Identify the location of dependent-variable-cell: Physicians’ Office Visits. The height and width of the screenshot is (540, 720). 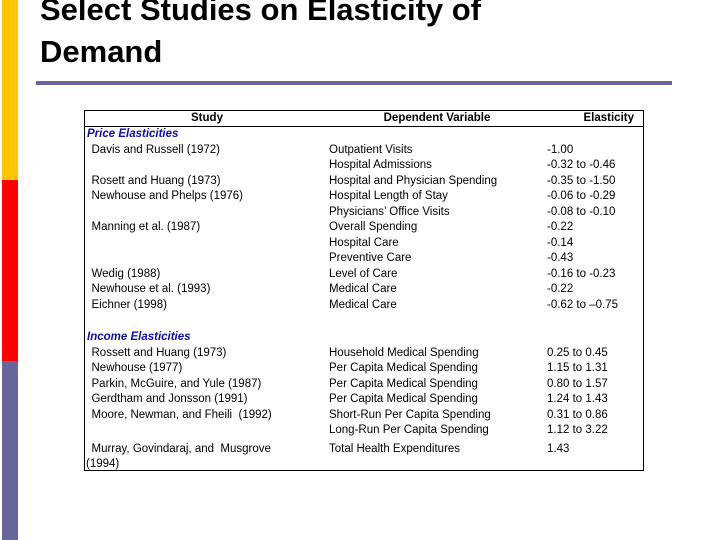
(389, 211).